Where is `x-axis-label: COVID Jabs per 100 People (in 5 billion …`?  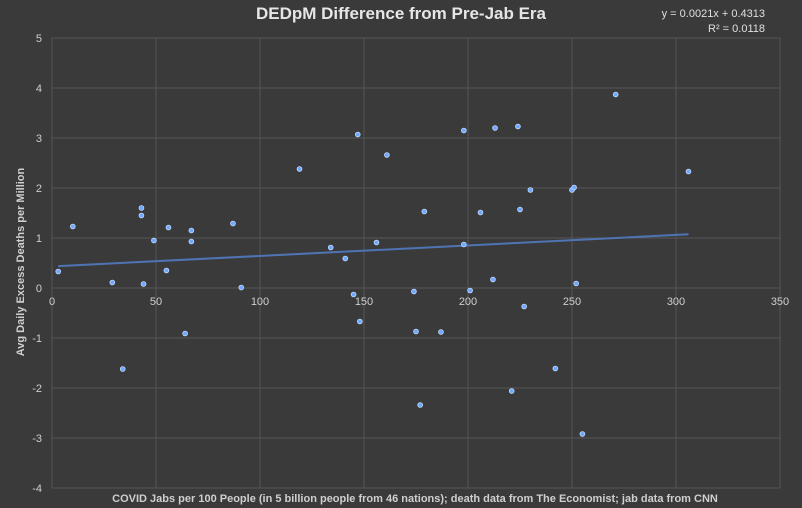
x-axis-label: COVID Jabs per 100 People (in 5 billion … is located at coordinates (415, 499).